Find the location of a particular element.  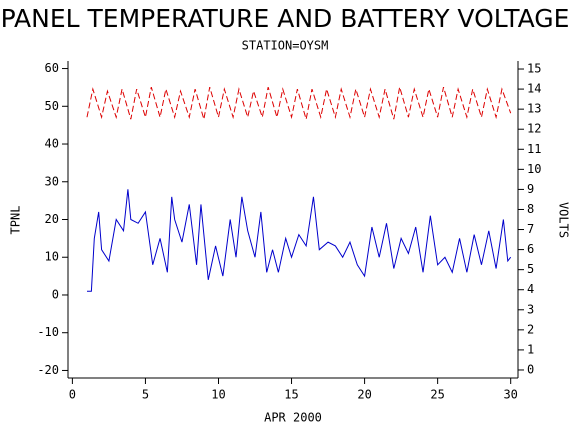

x-tick-label: 20 is located at coordinates (364, 395).